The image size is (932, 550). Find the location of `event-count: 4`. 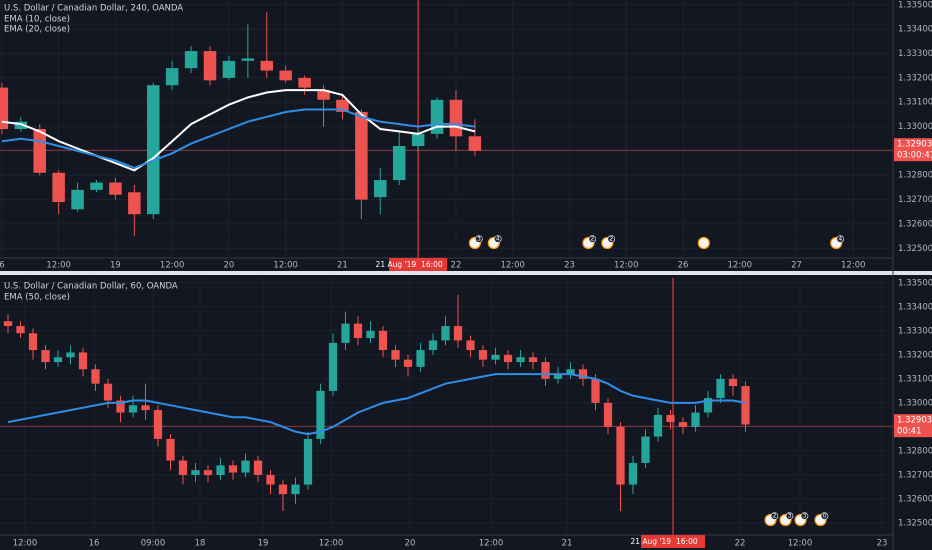

event-count: 4 is located at coordinates (498, 239).